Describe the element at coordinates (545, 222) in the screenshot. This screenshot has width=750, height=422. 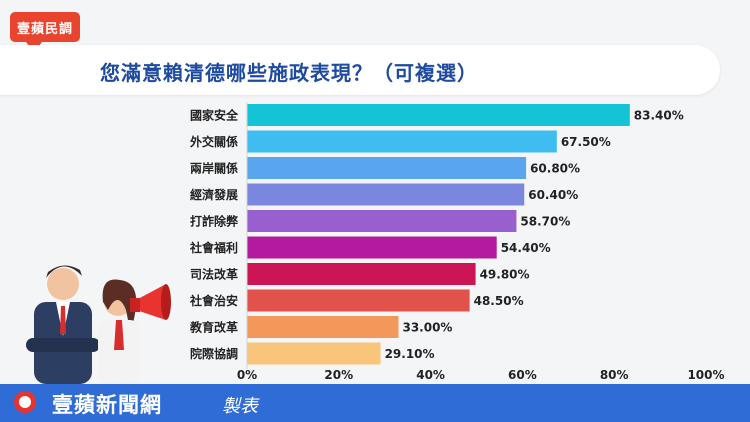
I see `value-label: 58.70%` at that location.